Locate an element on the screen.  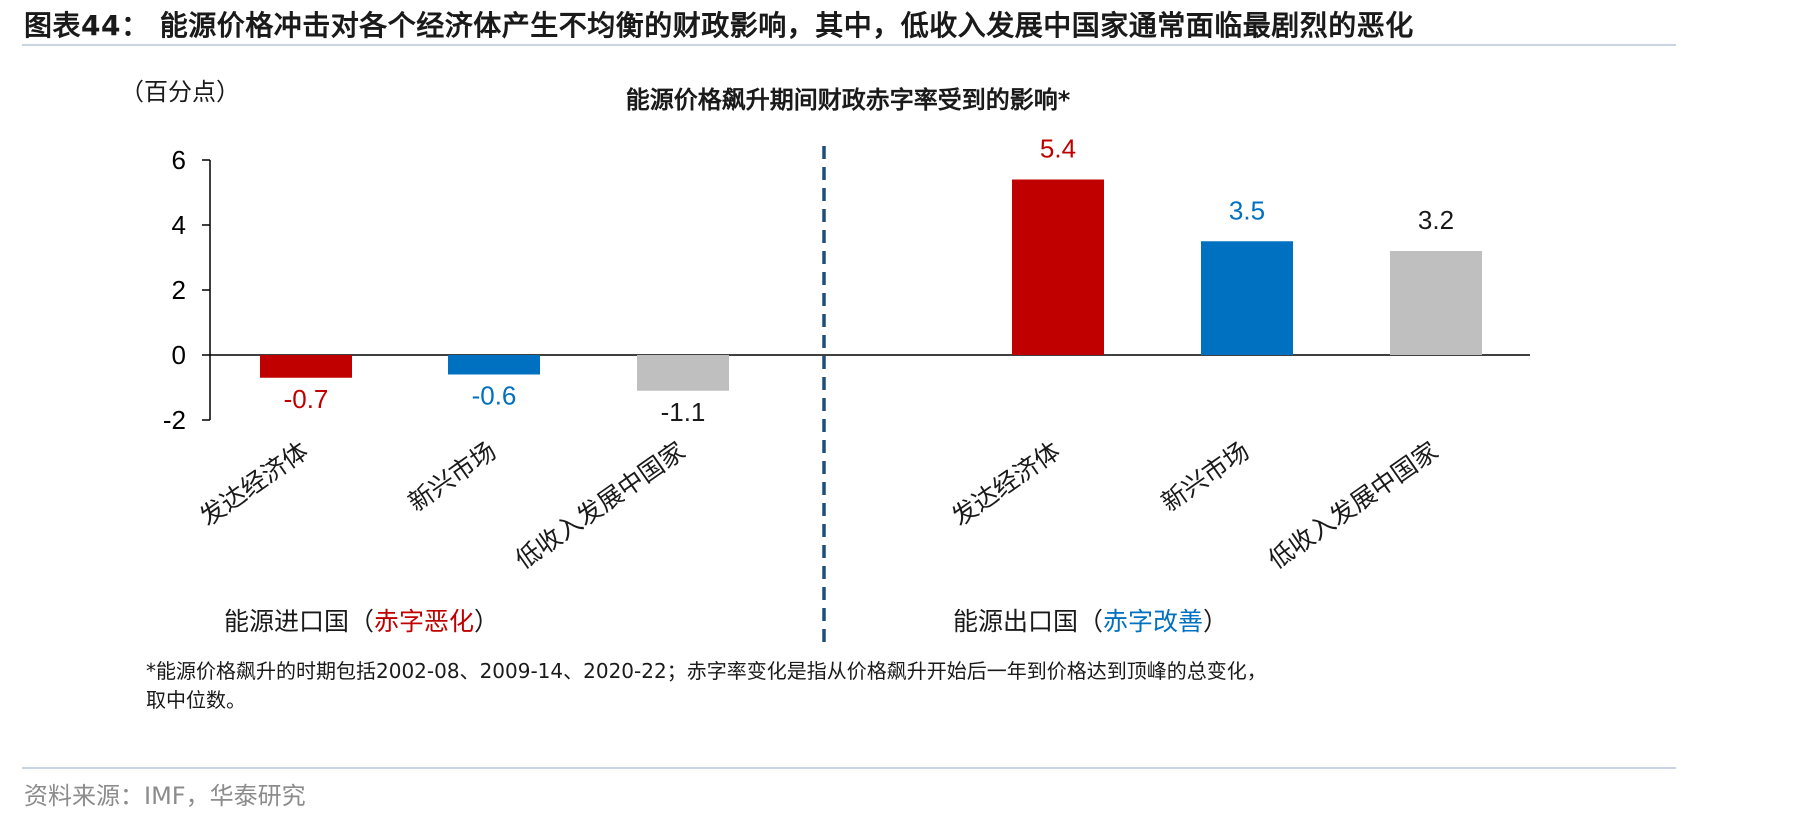
y-tick-label: 6 is located at coordinates (179, 160).